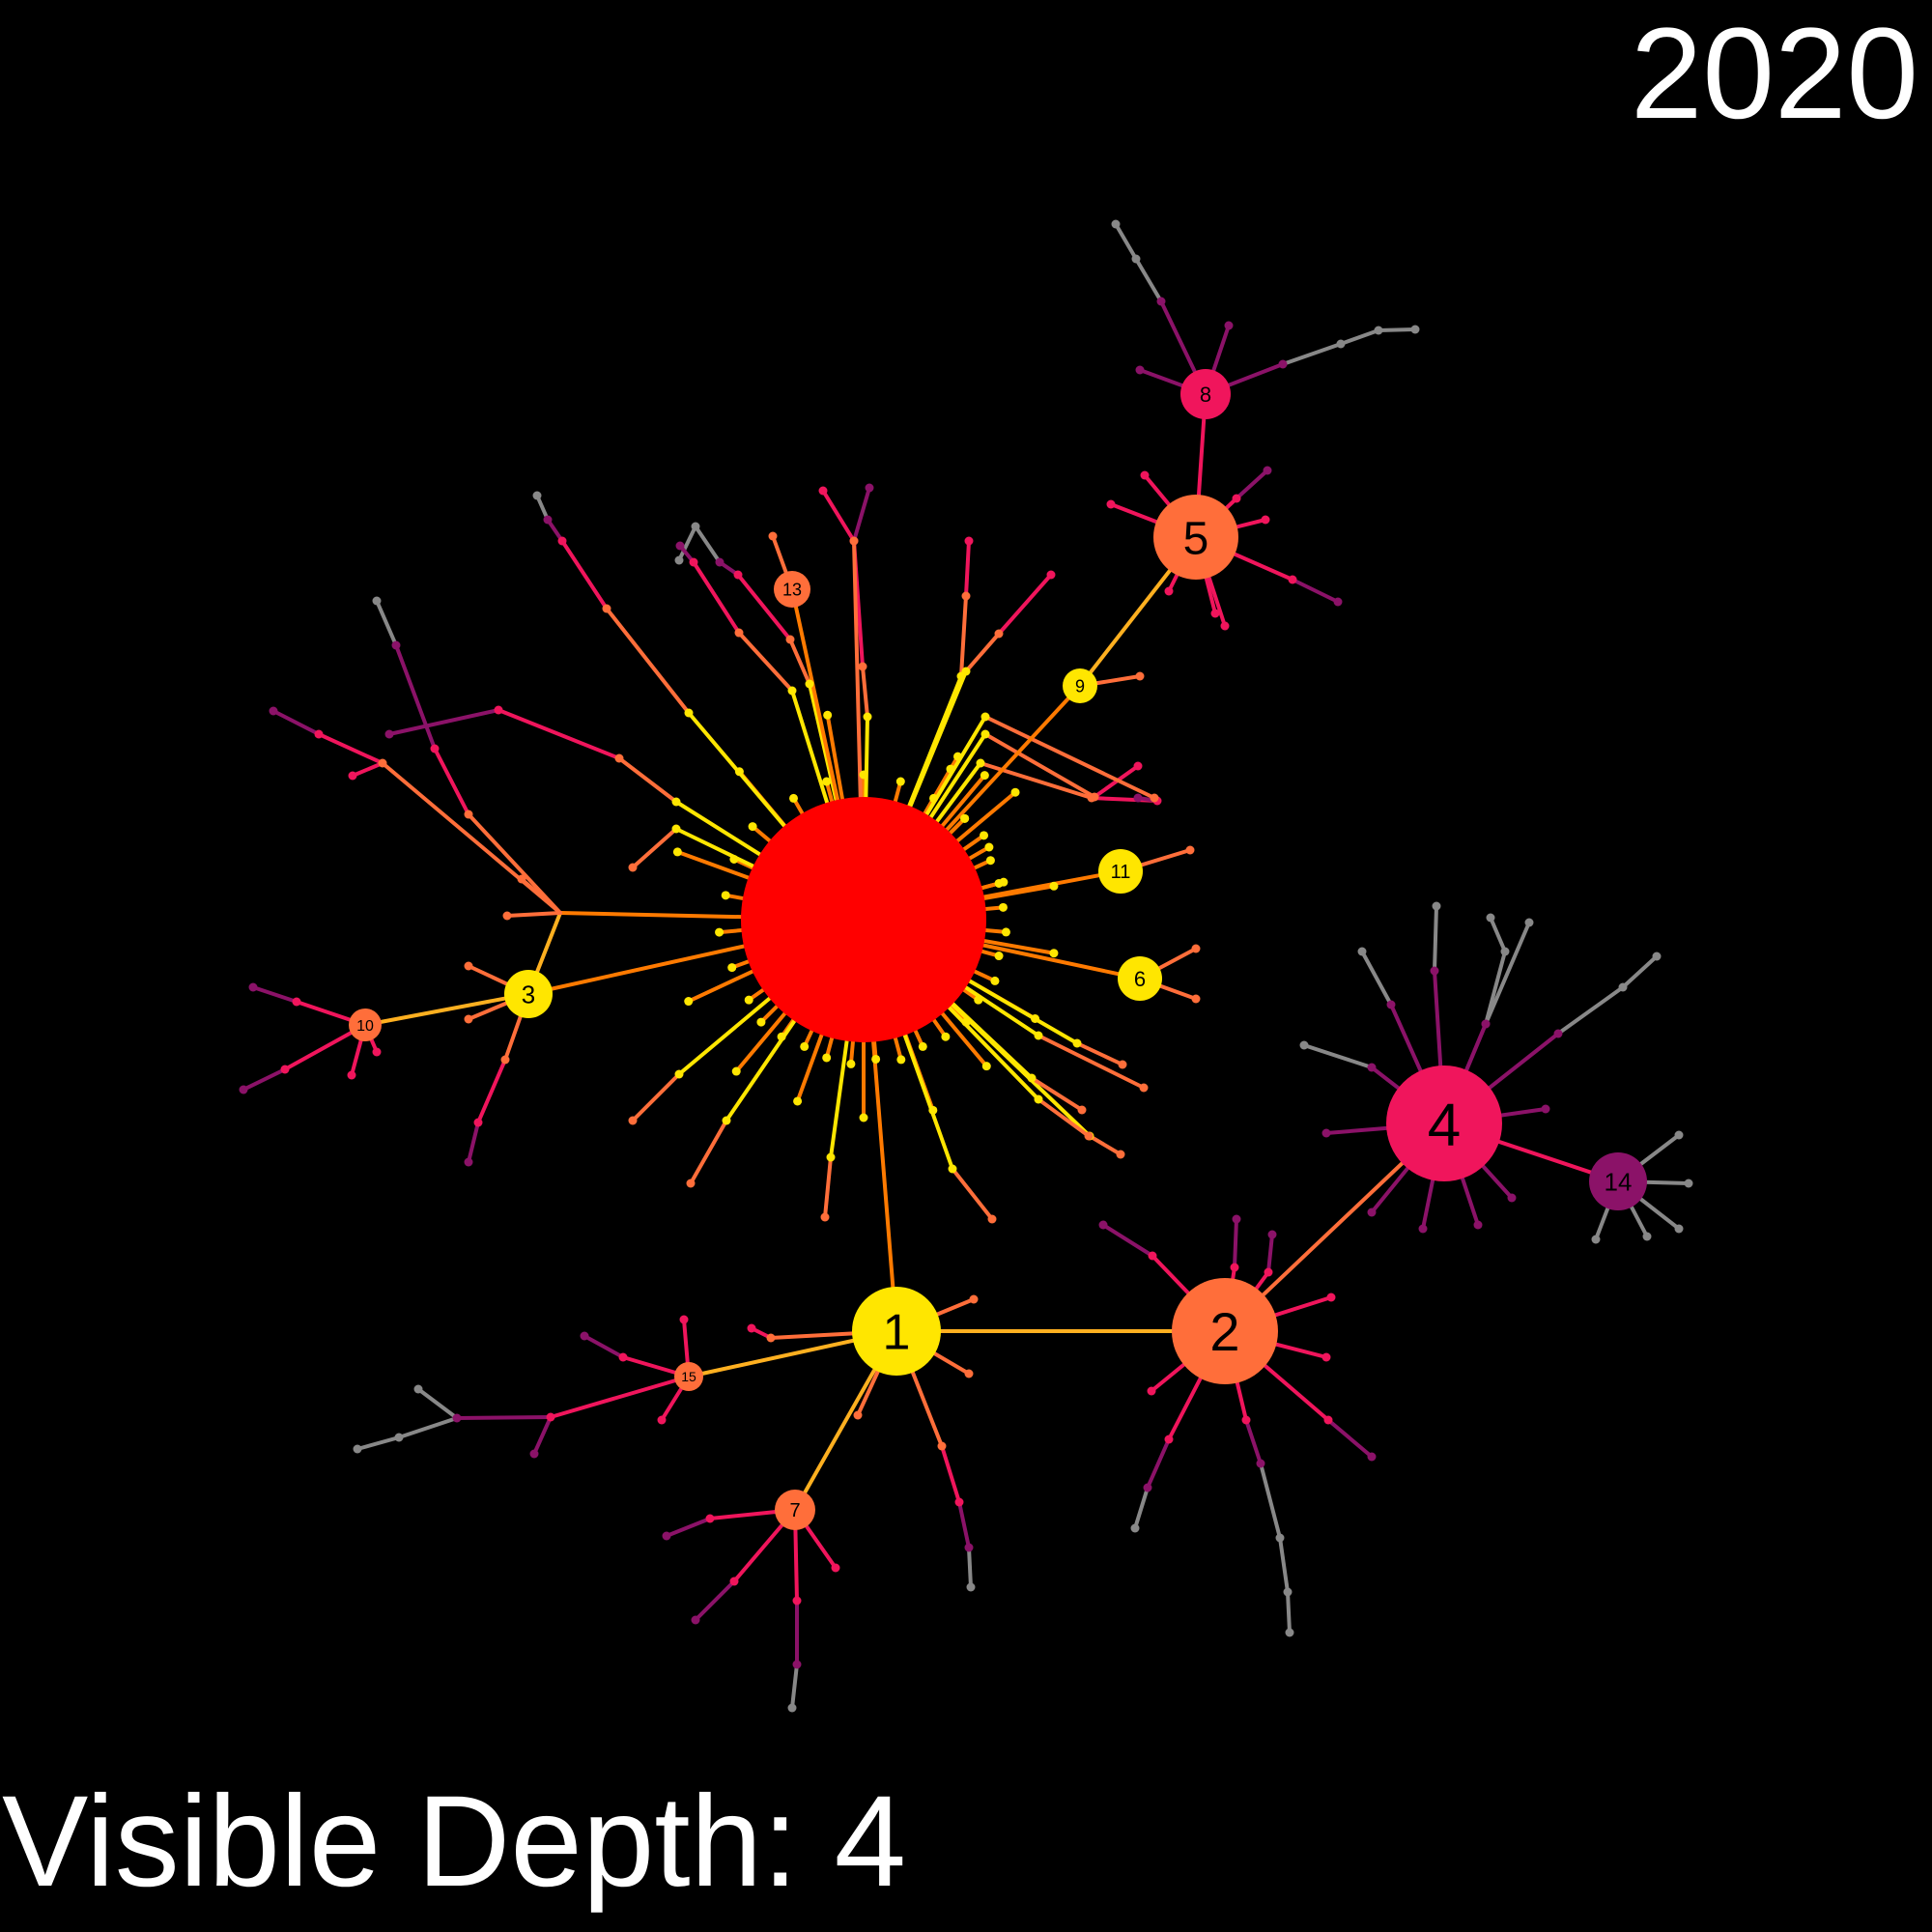 This screenshot has width=1932, height=1932. Describe the element at coordinates (1140, 979) in the screenshot. I see `hub-node-label: 6` at that location.